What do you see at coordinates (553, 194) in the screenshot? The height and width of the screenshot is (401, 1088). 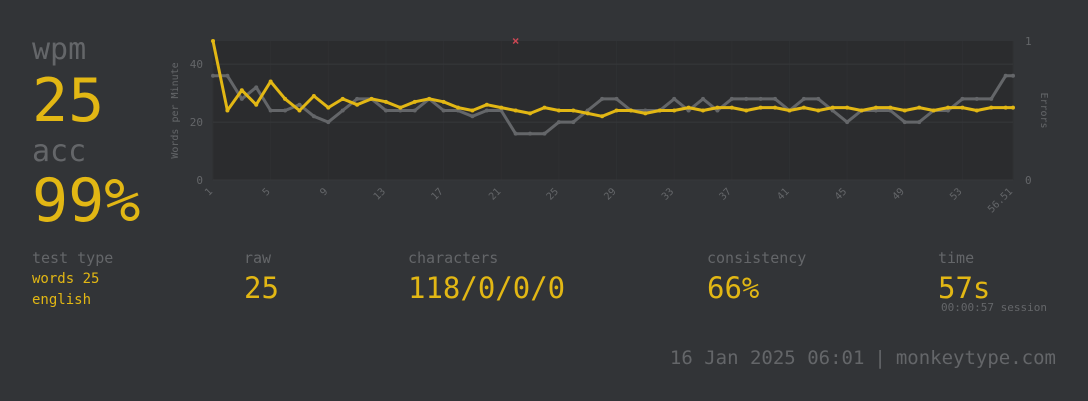 I see `x-tick-label: 25` at bounding box center [553, 194].